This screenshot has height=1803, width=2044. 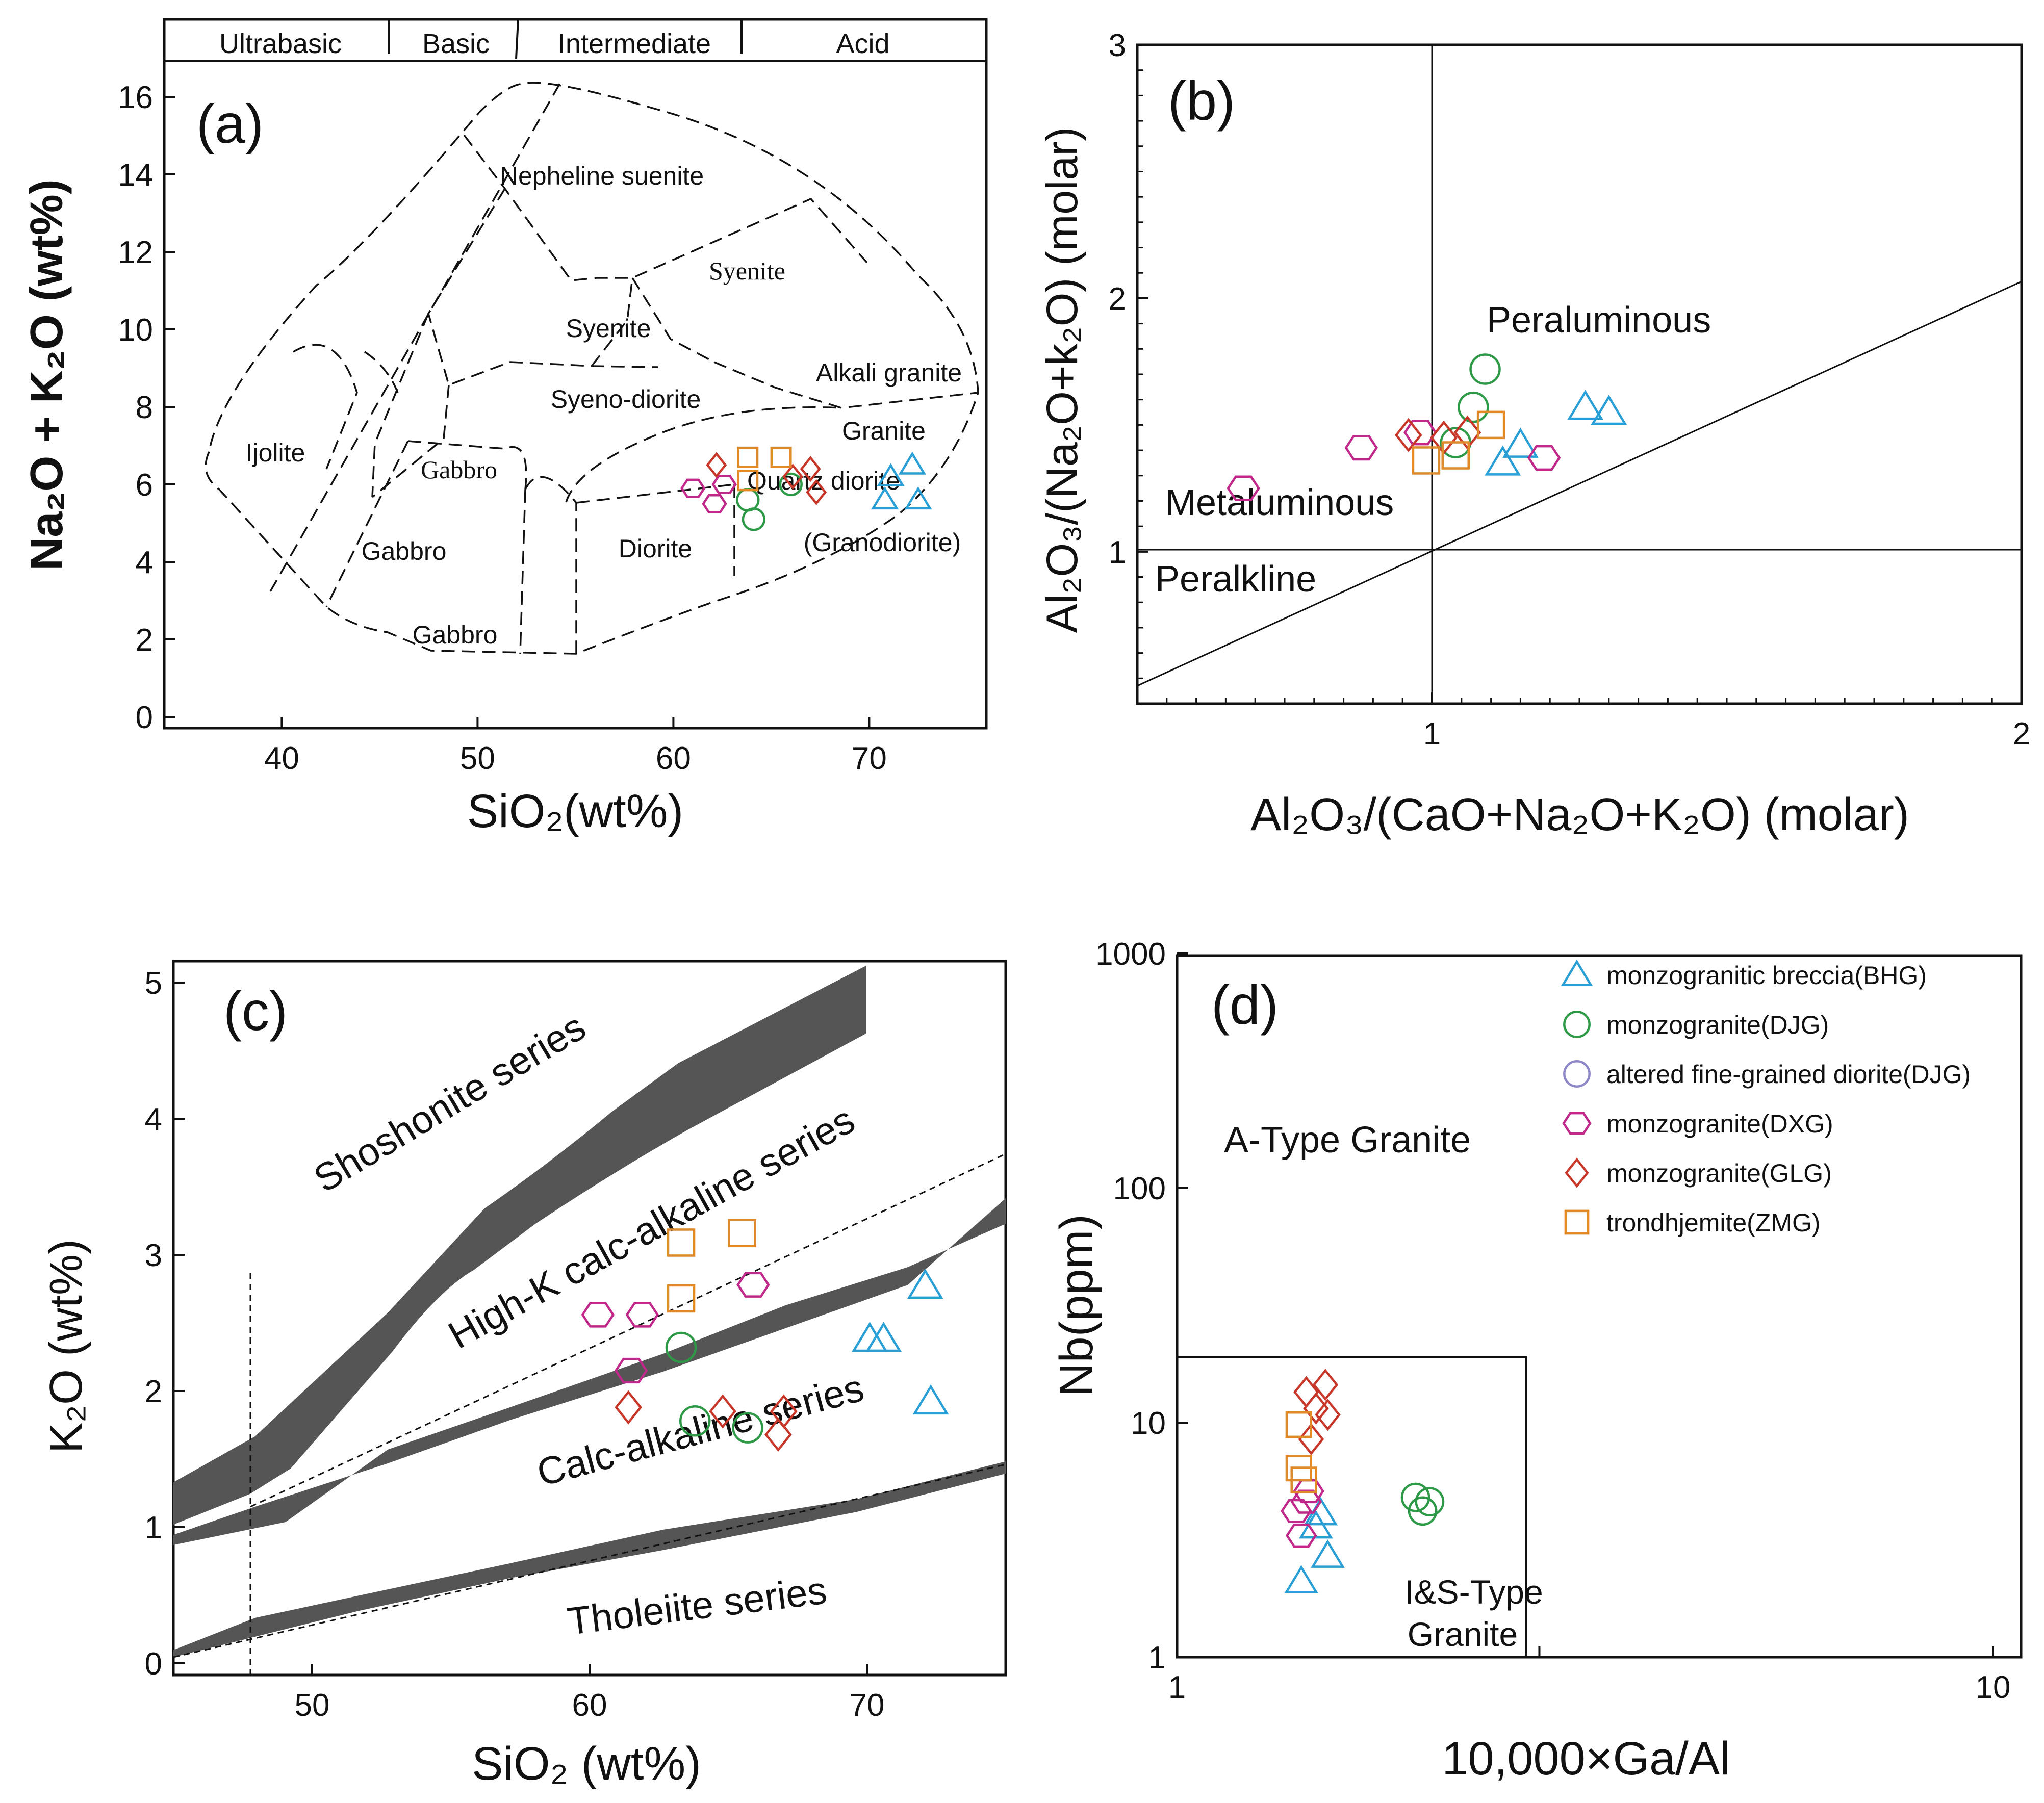 What do you see at coordinates (1577, 972) in the screenshot?
I see `legend-marker-bhg` at bounding box center [1577, 972].